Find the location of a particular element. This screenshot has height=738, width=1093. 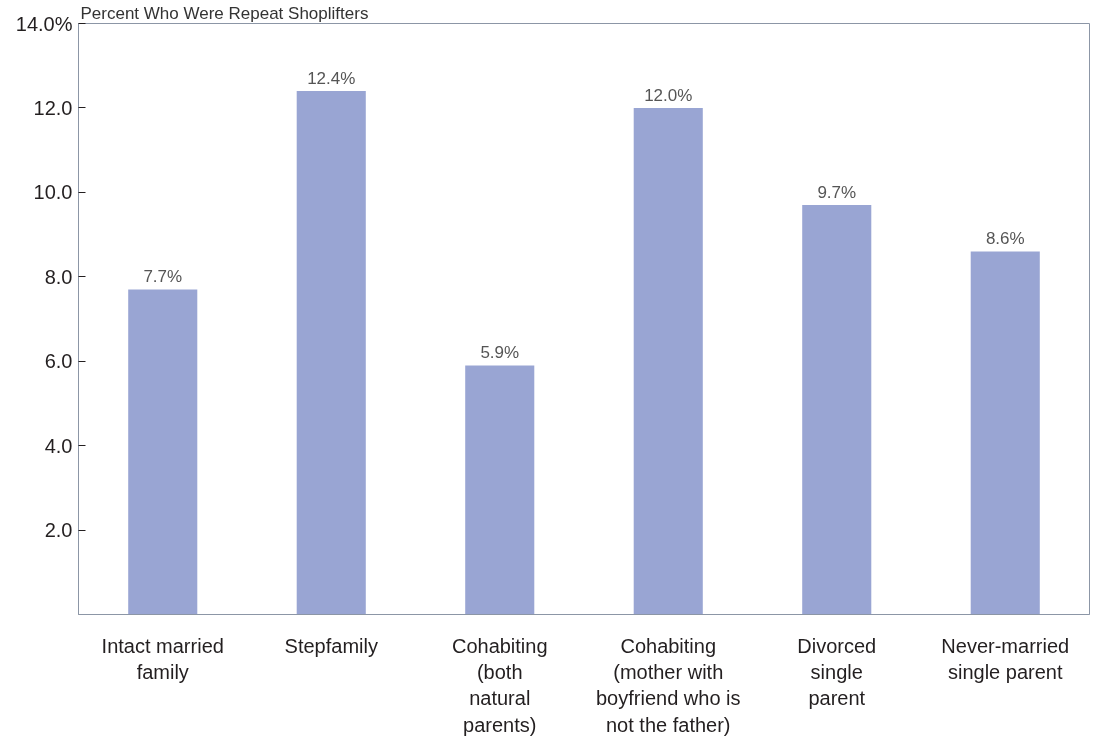

x-tick-label: Intact married family is located at coordinates (162, 658).